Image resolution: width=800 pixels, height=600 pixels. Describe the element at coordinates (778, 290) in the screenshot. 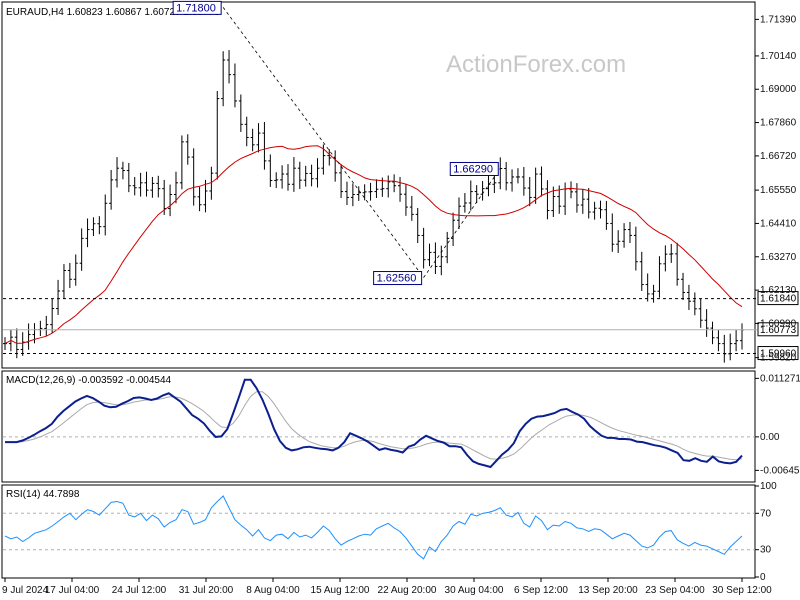

I see `y-tick-label: 1.62130` at that location.